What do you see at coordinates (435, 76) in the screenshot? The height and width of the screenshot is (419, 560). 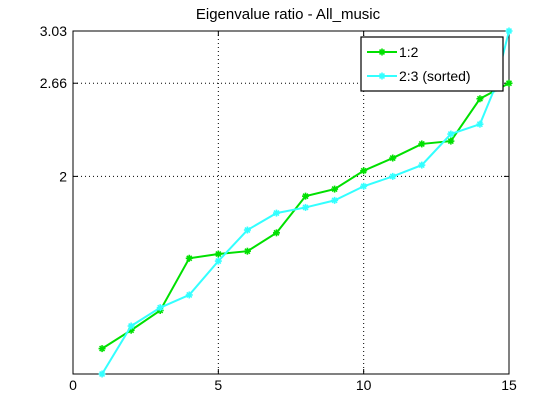 I see `legend-label: 2:3 (sorted)` at bounding box center [435, 76].